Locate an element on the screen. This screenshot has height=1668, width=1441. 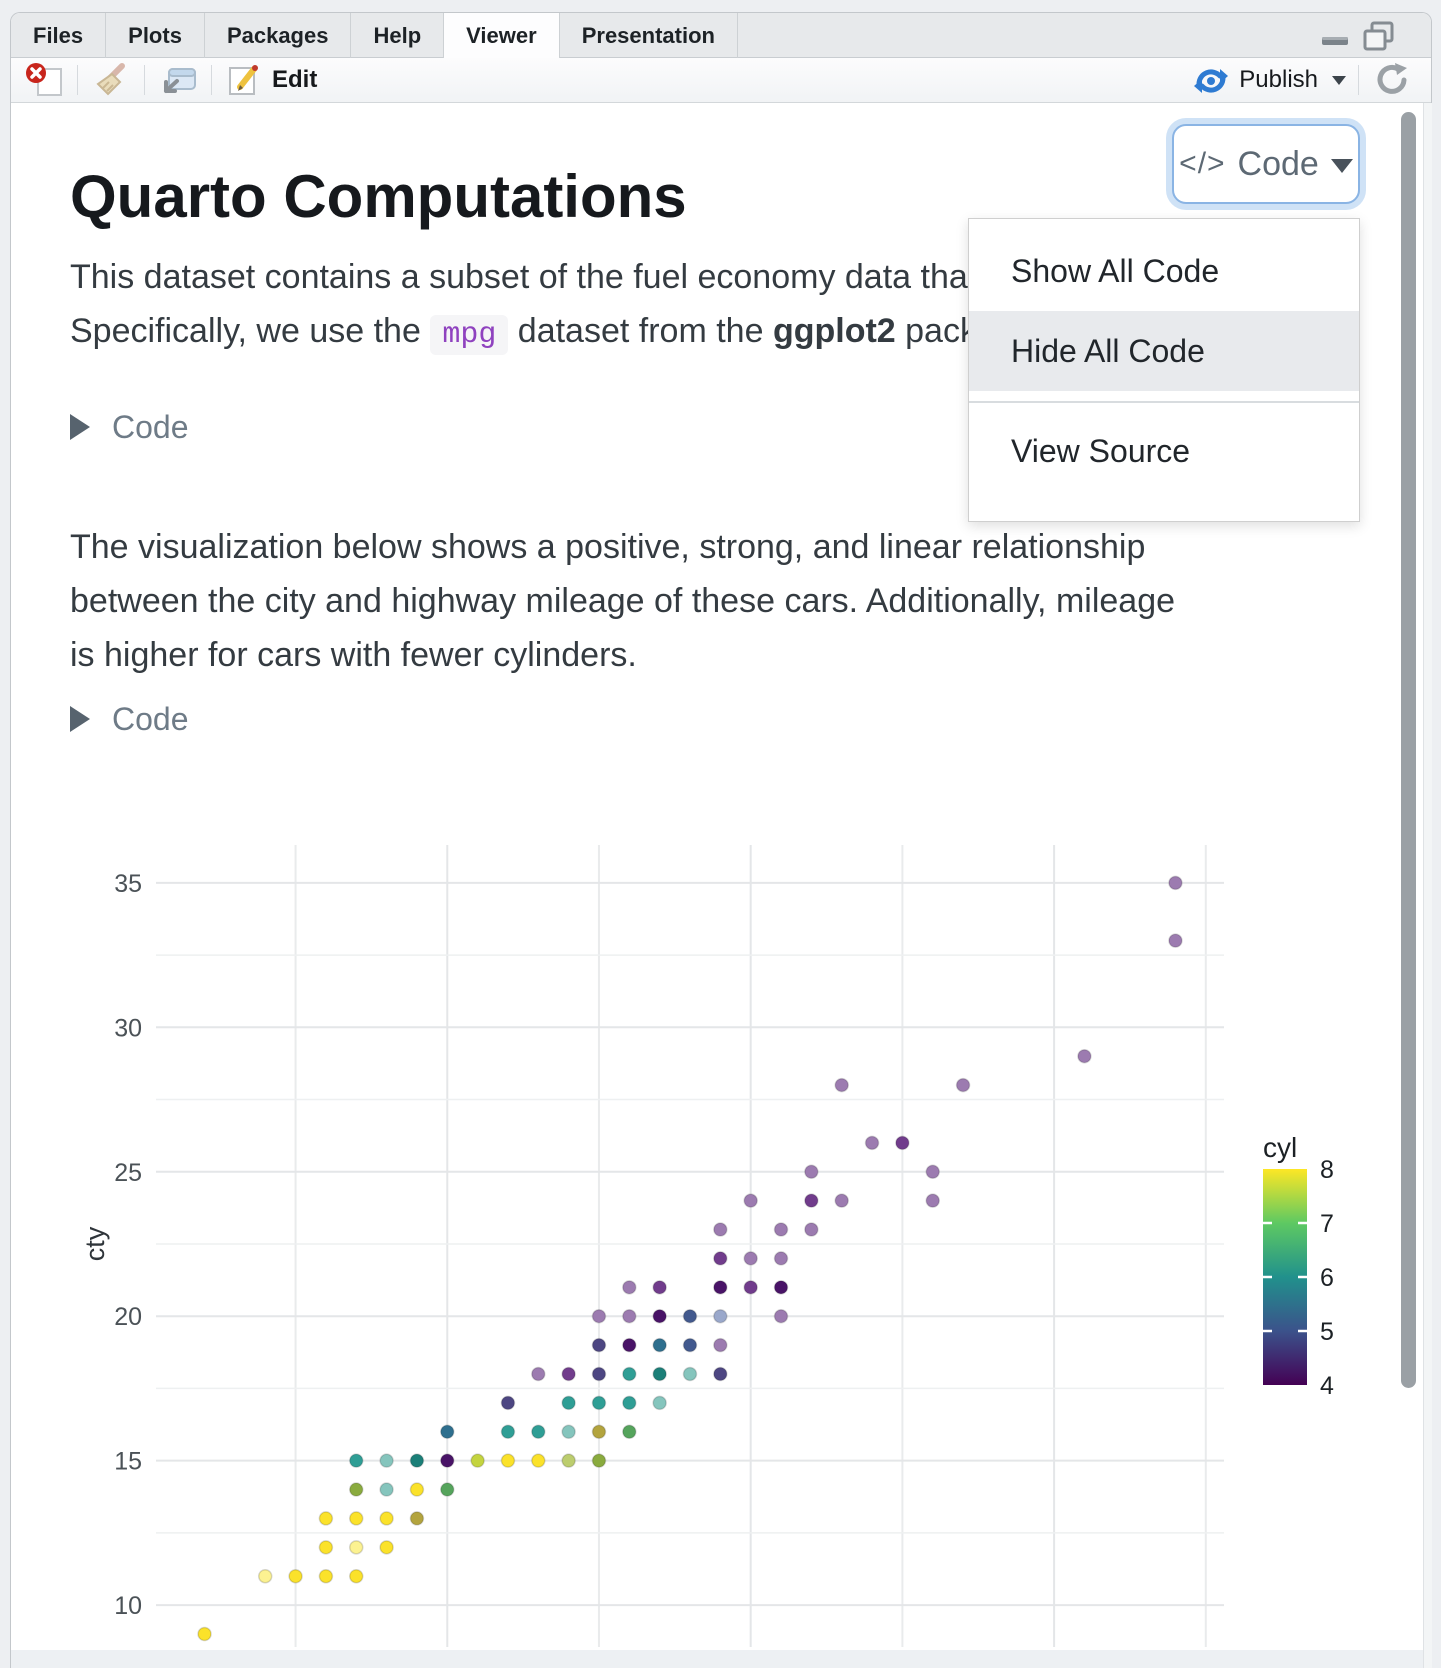
pane-tabstrip: Files Plots Packages Help Viewer Presentation is located at coordinates (721, 35).